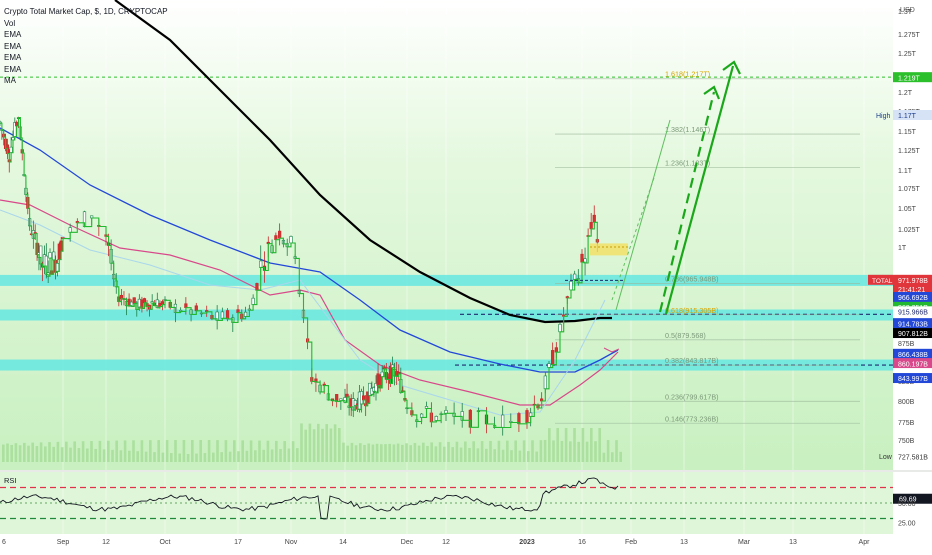 This screenshot has height=555, width=932. What do you see at coordinates (692, 310) in the screenshot?
I see `fib-label: 0.618(915.305B)` at bounding box center [692, 310].